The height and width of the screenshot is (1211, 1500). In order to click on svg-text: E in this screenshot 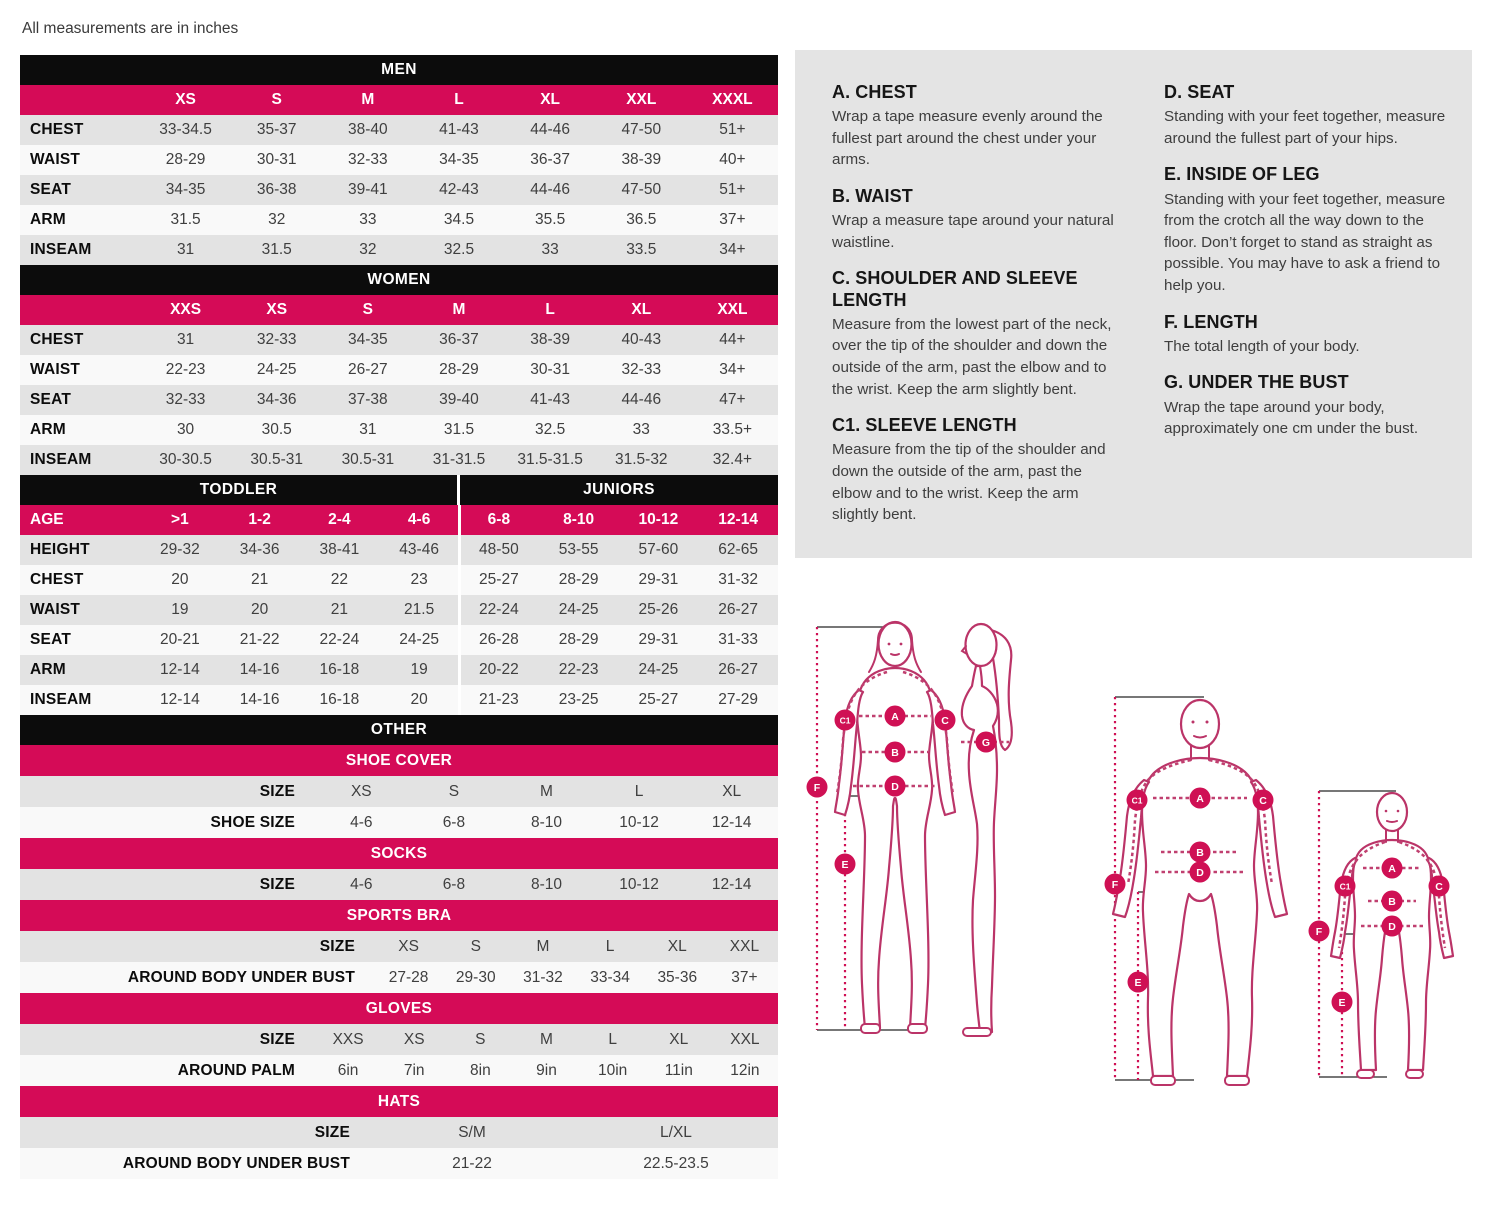, I will do `click(1341, 1003)`.